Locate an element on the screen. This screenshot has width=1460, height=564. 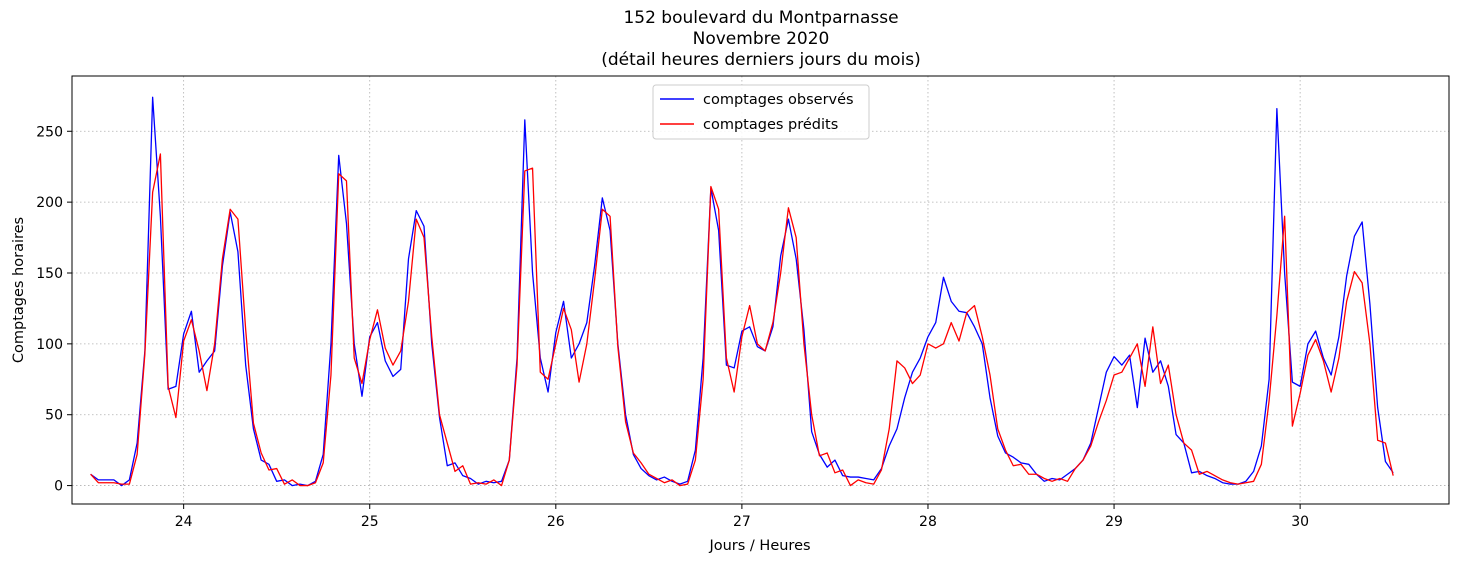
legend: comptages observés comptages prédits is located at coordinates (761, 112).